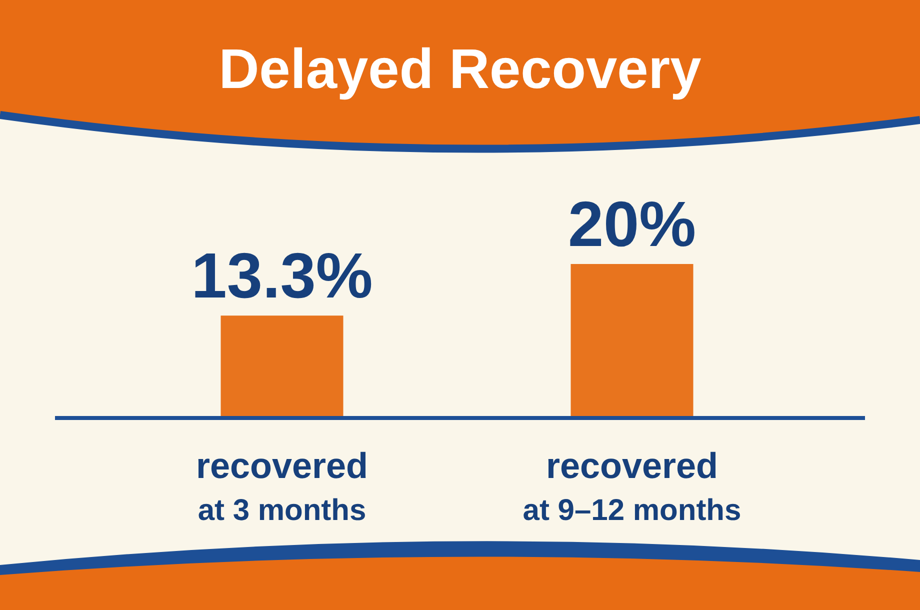 This screenshot has width=920, height=610. I want to click on data-label: 13.3%, so click(282, 276).